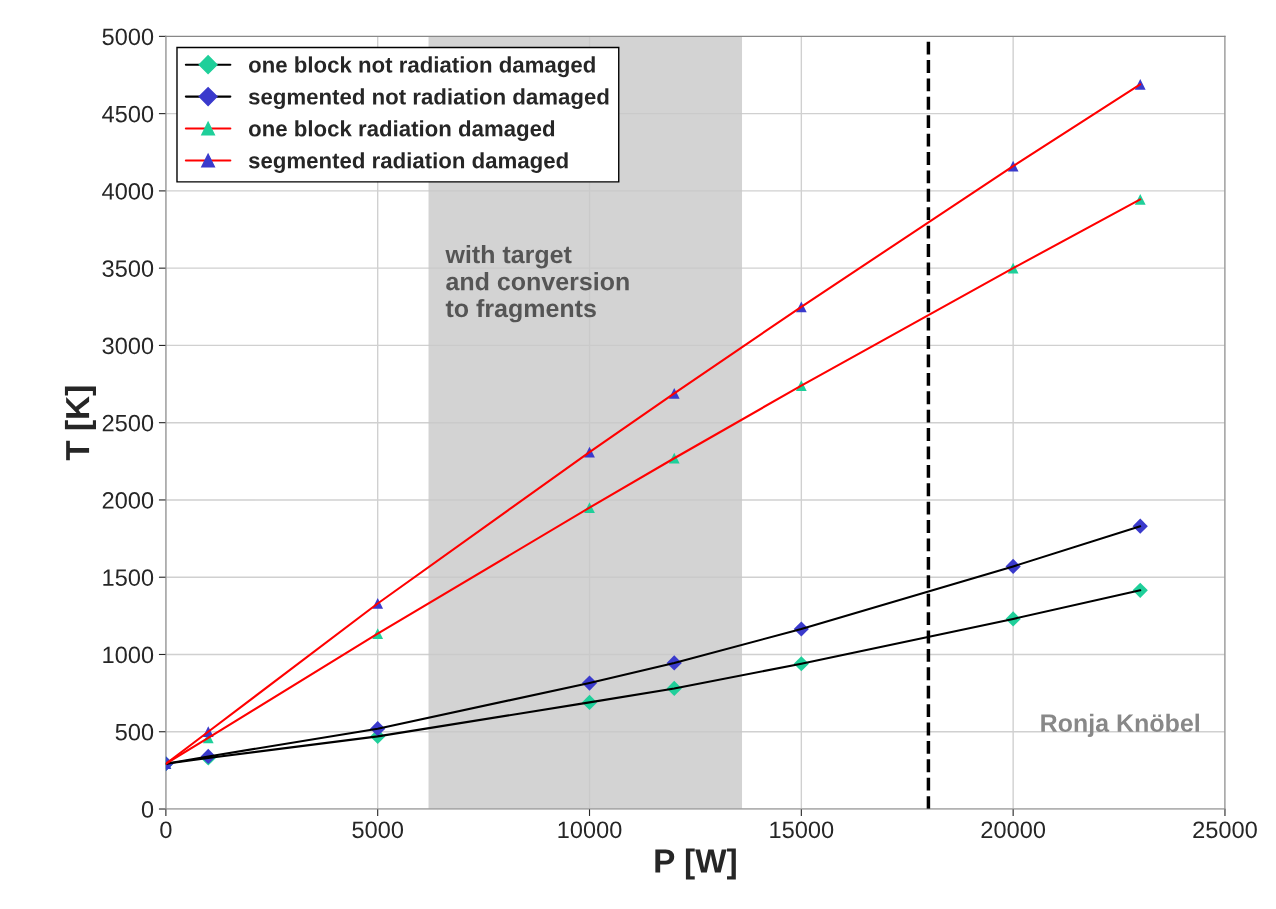 This screenshot has height=909, width=1276. Describe the element at coordinates (128, 655) in the screenshot. I see `y-tick-label: 1000` at that location.